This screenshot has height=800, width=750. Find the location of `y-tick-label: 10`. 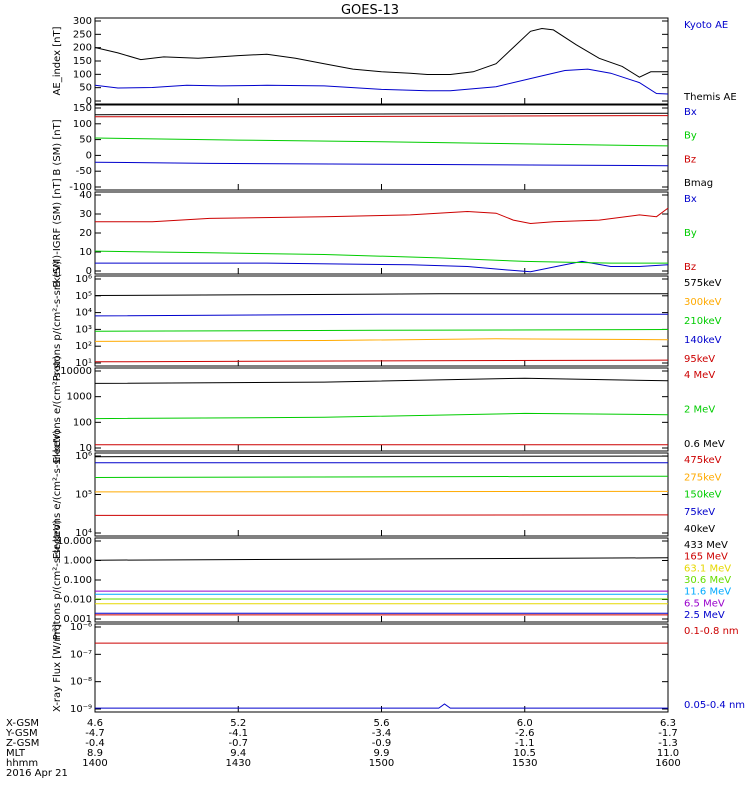

y-tick-label: 10 is located at coordinates (85, 252).